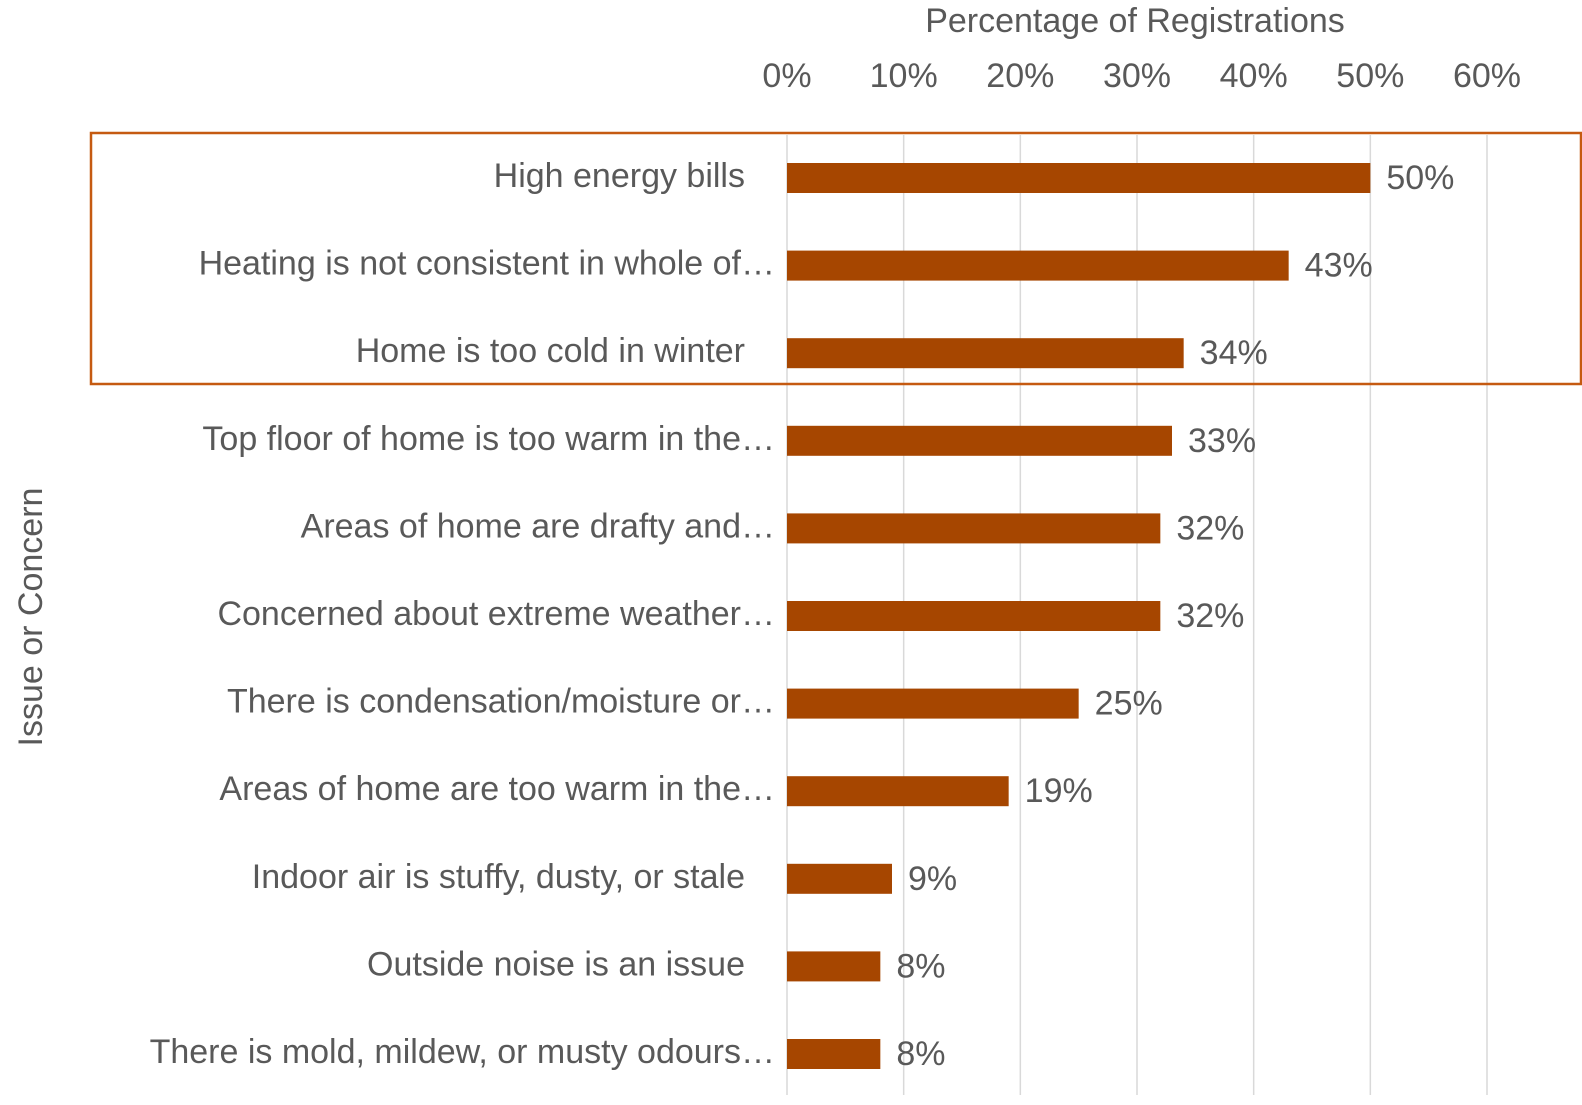  I want to click on data-label: 50%, so click(1420, 178).